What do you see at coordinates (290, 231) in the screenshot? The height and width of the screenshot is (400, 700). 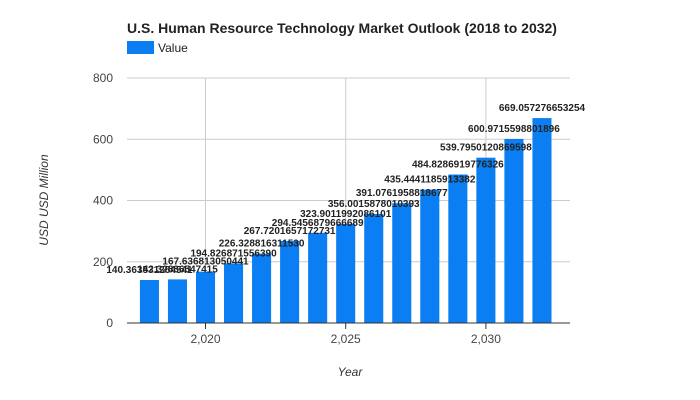 I see `data-label: 267.7201657172731` at bounding box center [290, 231].